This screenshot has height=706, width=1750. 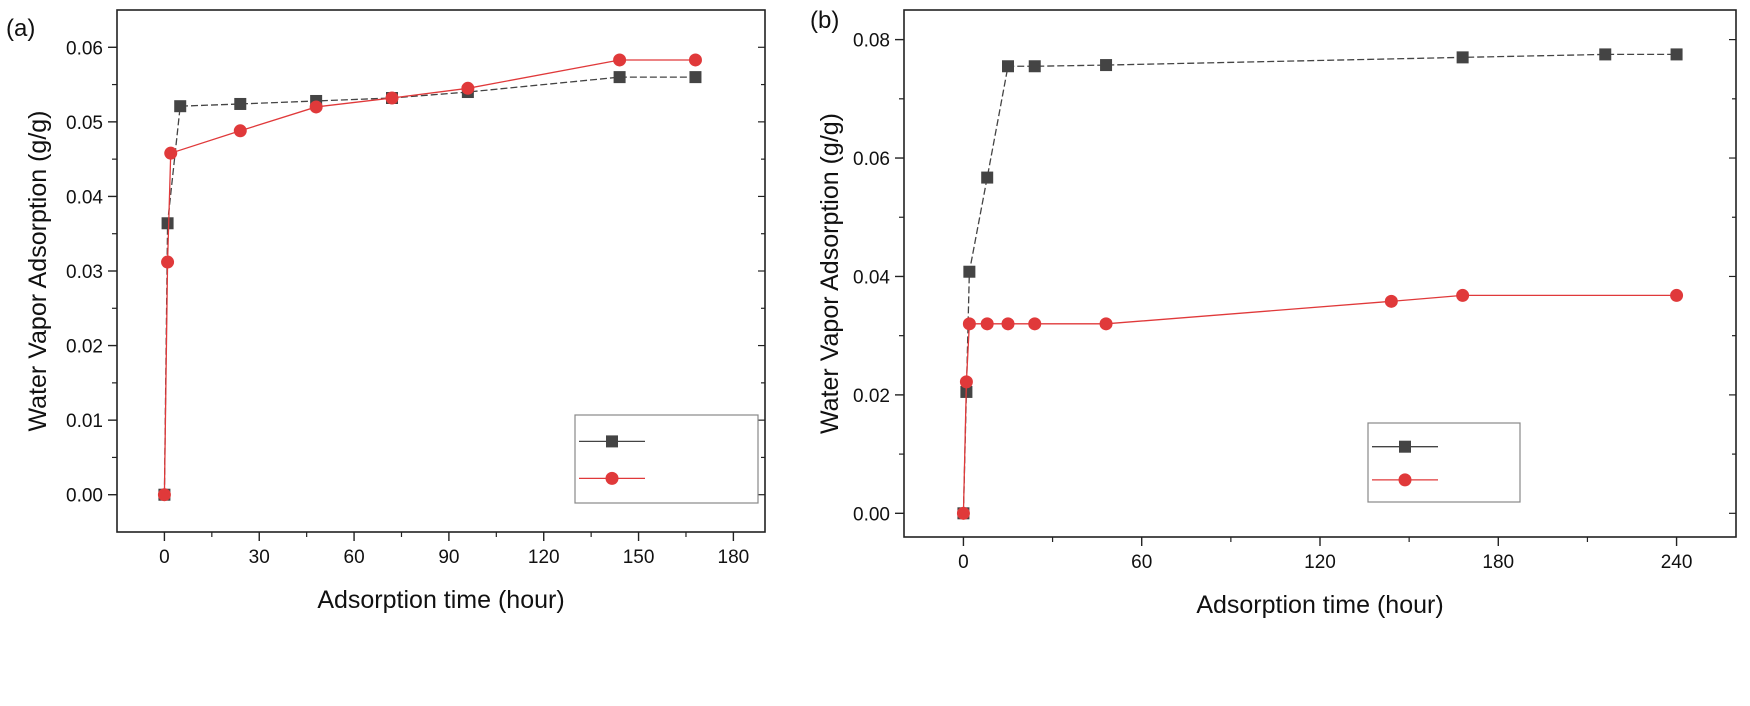 I want to click on x-tick-label-a: 30, so click(x=259, y=557).